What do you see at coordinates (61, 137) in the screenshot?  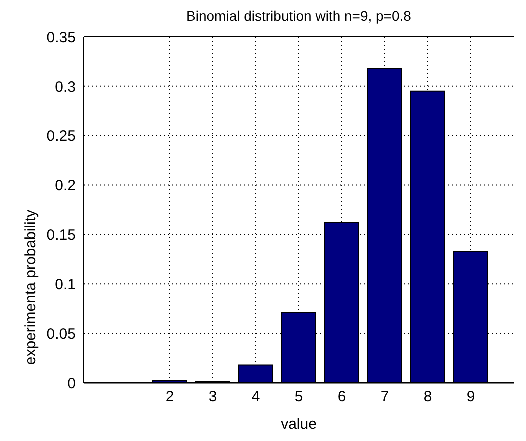 I see `y-tick-label: 0.25` at bounding box center [61, 137].